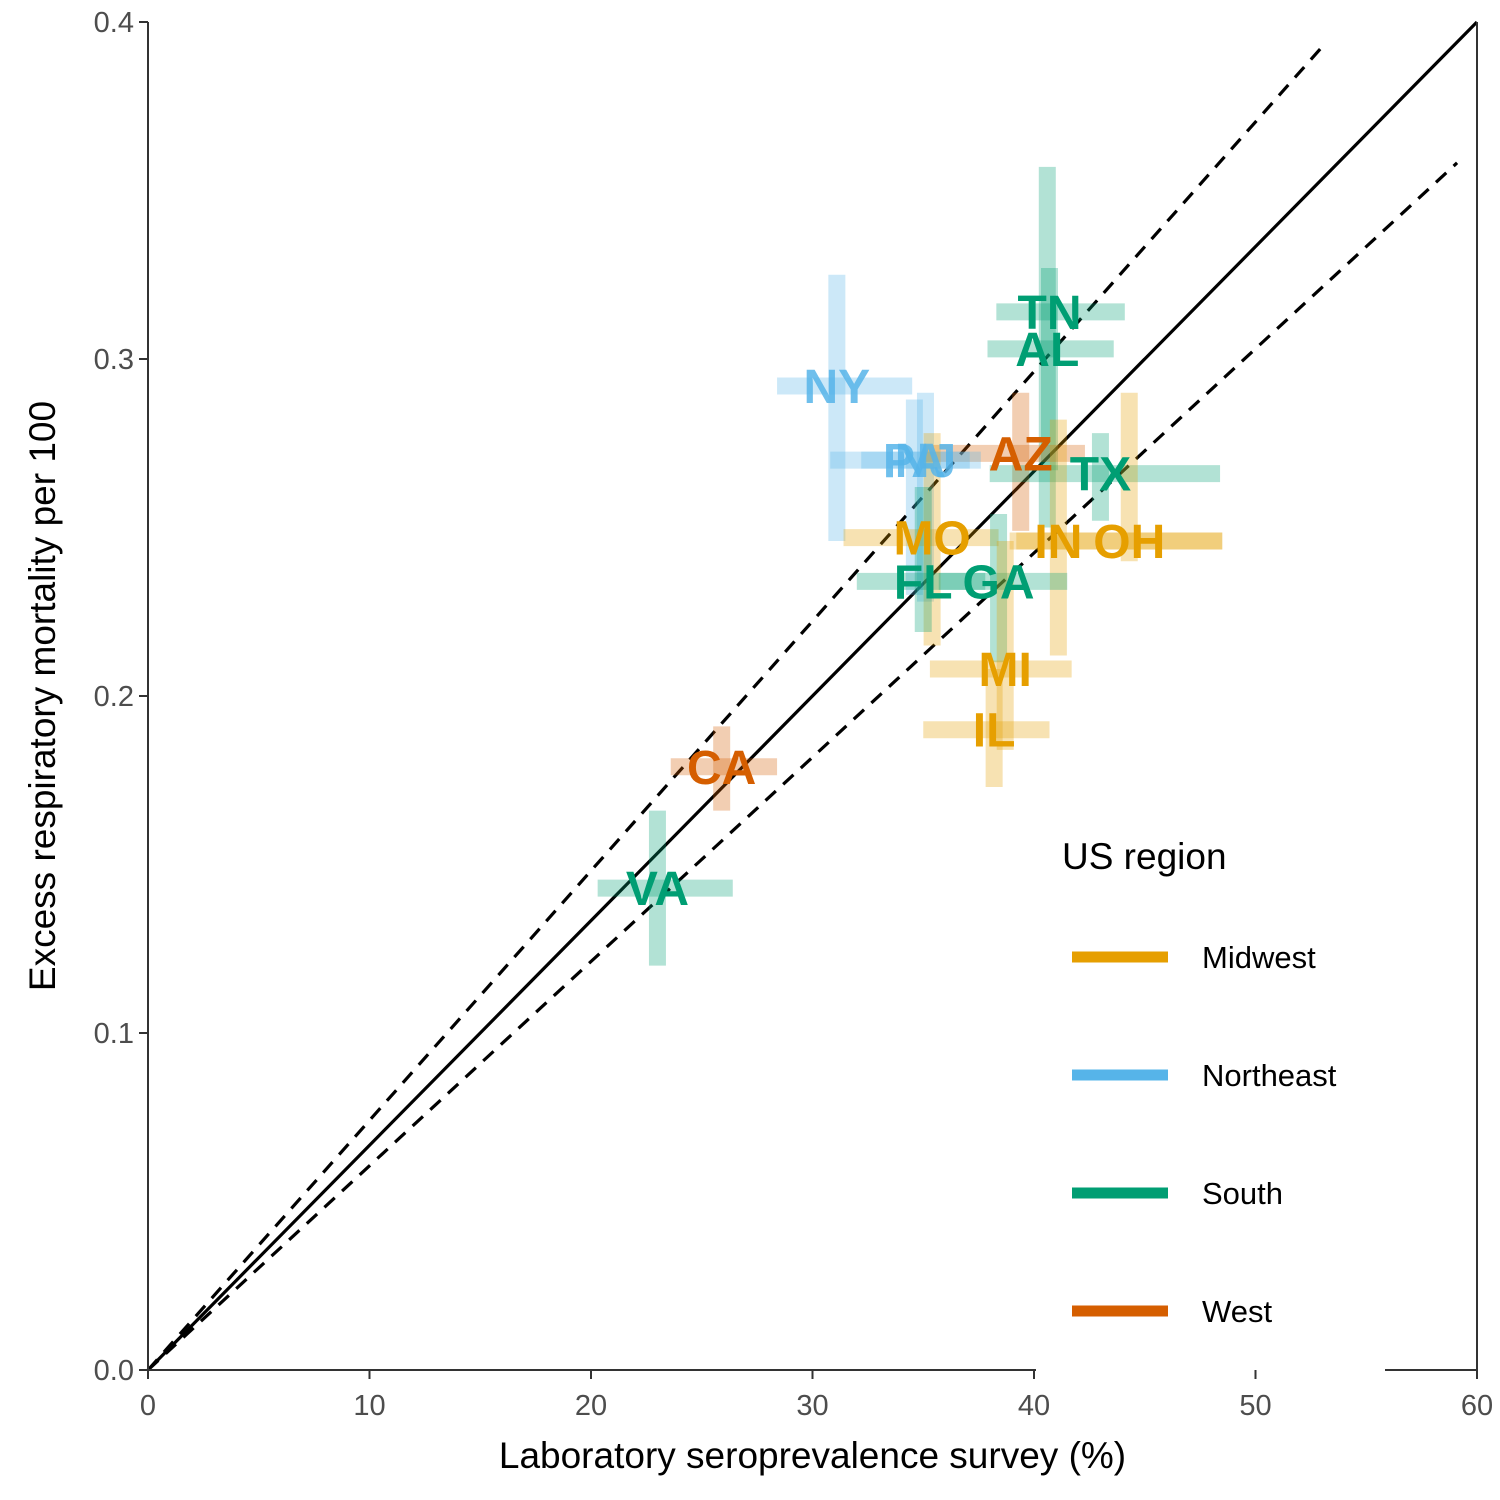 This screenshot has height=1500, width=1500. What do you see at coordinates (1242, 1193) in the screenshot?
I see `legend-label-south: South` at bounding box center [1242, 1193].